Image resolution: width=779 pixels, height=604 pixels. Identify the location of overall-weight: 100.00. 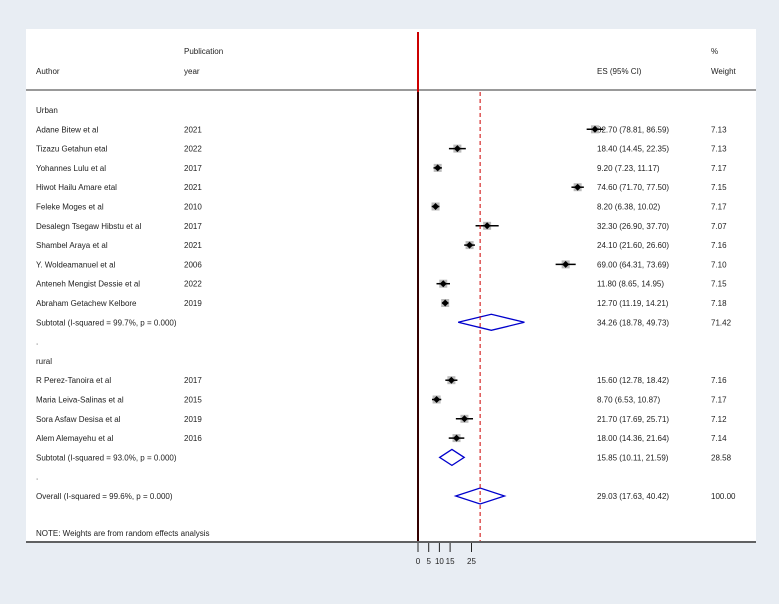
(723, 496).